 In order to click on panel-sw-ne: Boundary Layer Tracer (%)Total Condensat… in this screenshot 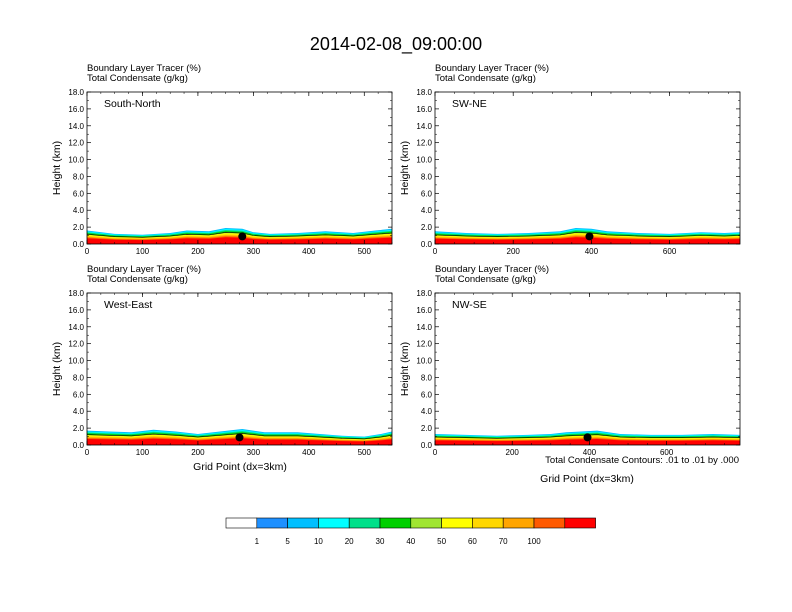, I will do `click(570, 159)`.